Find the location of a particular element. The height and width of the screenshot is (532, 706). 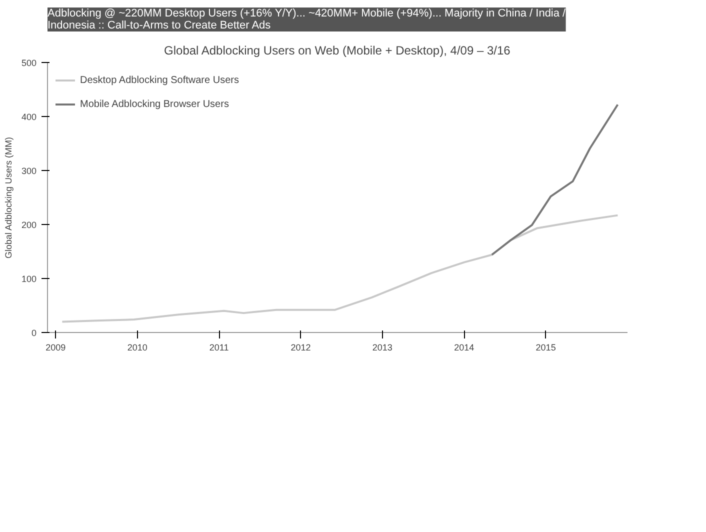

x-tick-label: 2013 is located at coordinates (382, 347).